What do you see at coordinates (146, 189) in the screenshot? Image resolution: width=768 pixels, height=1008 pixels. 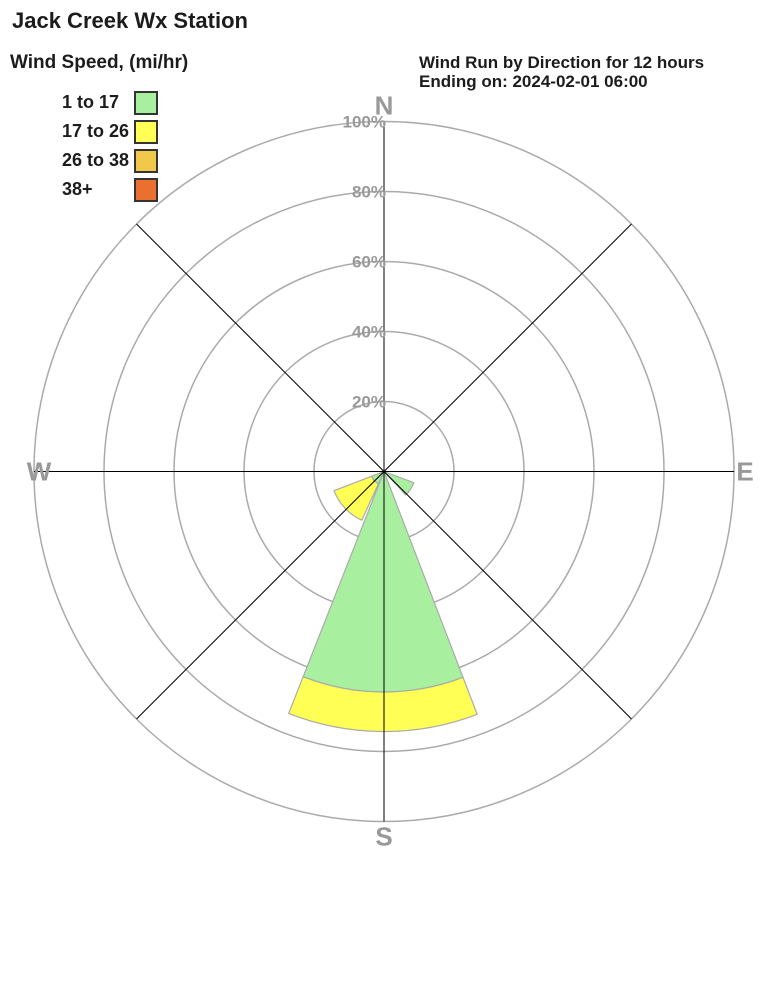 I see `legend-swatch-orange-icon` at bounding box center [146, 189].